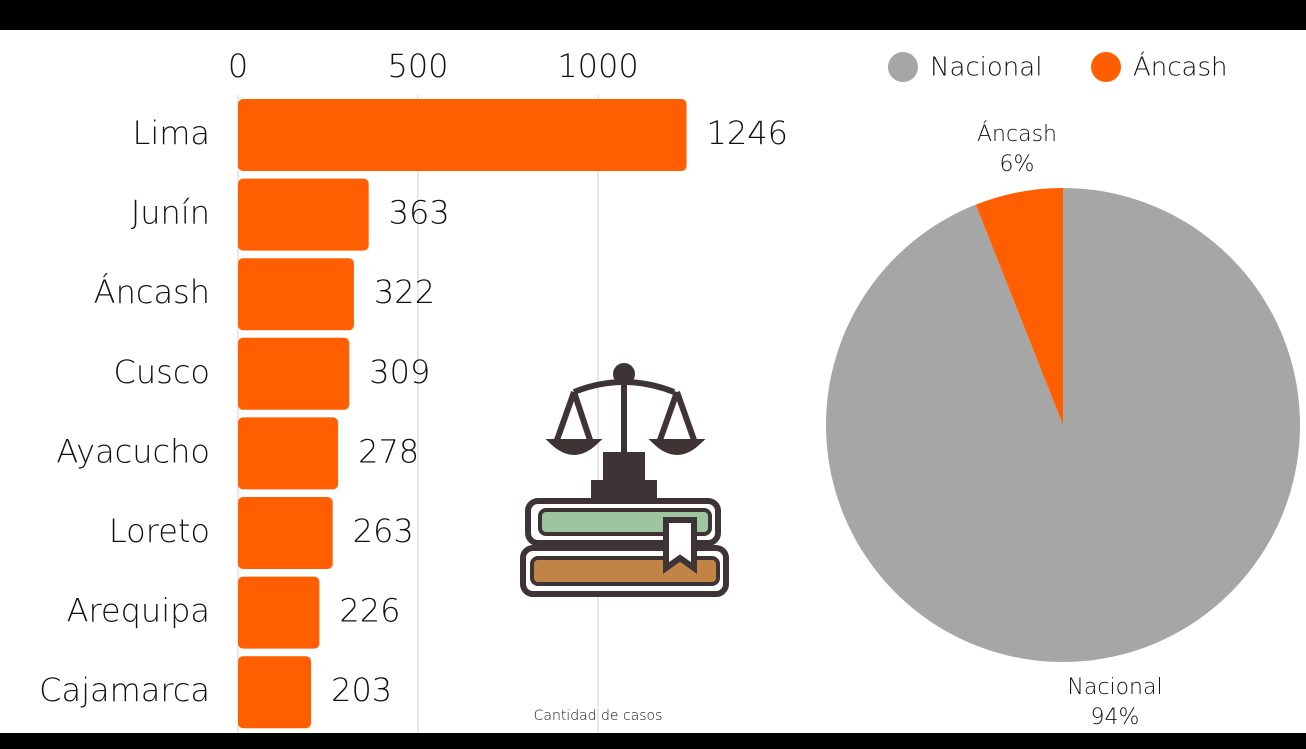 Image resolution: width=1306 pixels, height=749 pixels. Describe the element at coordinates (419, 213) in the screenshot. I see `value-label: 363` at that location.